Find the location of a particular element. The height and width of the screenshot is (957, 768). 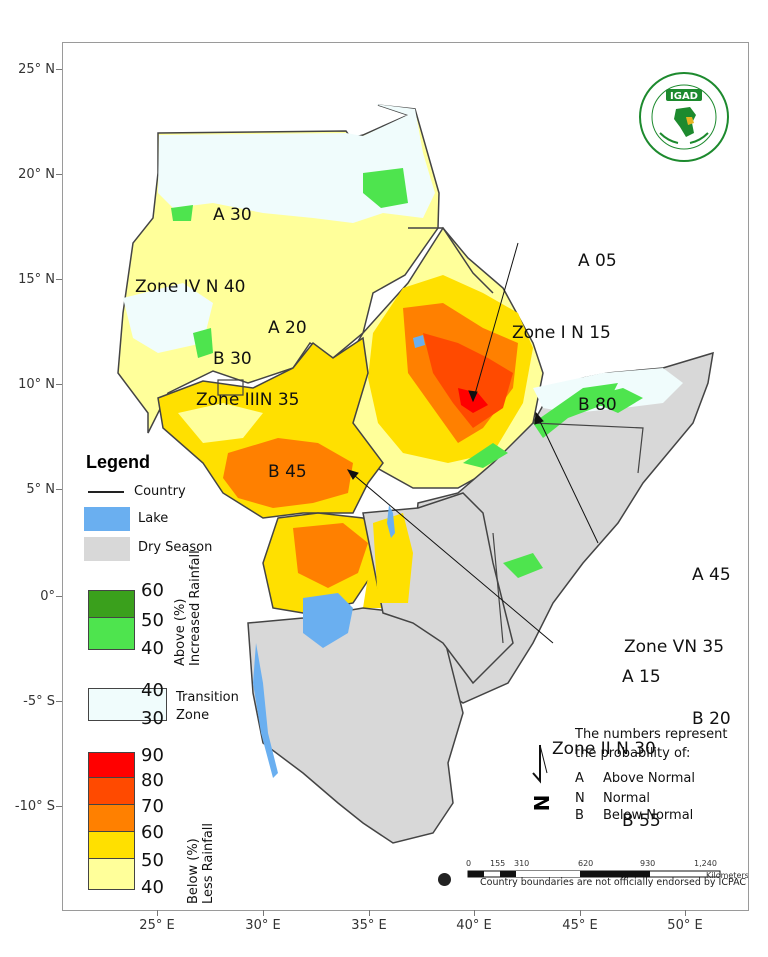

zone-i-b: B 80 is located at coordinates (597, 405).